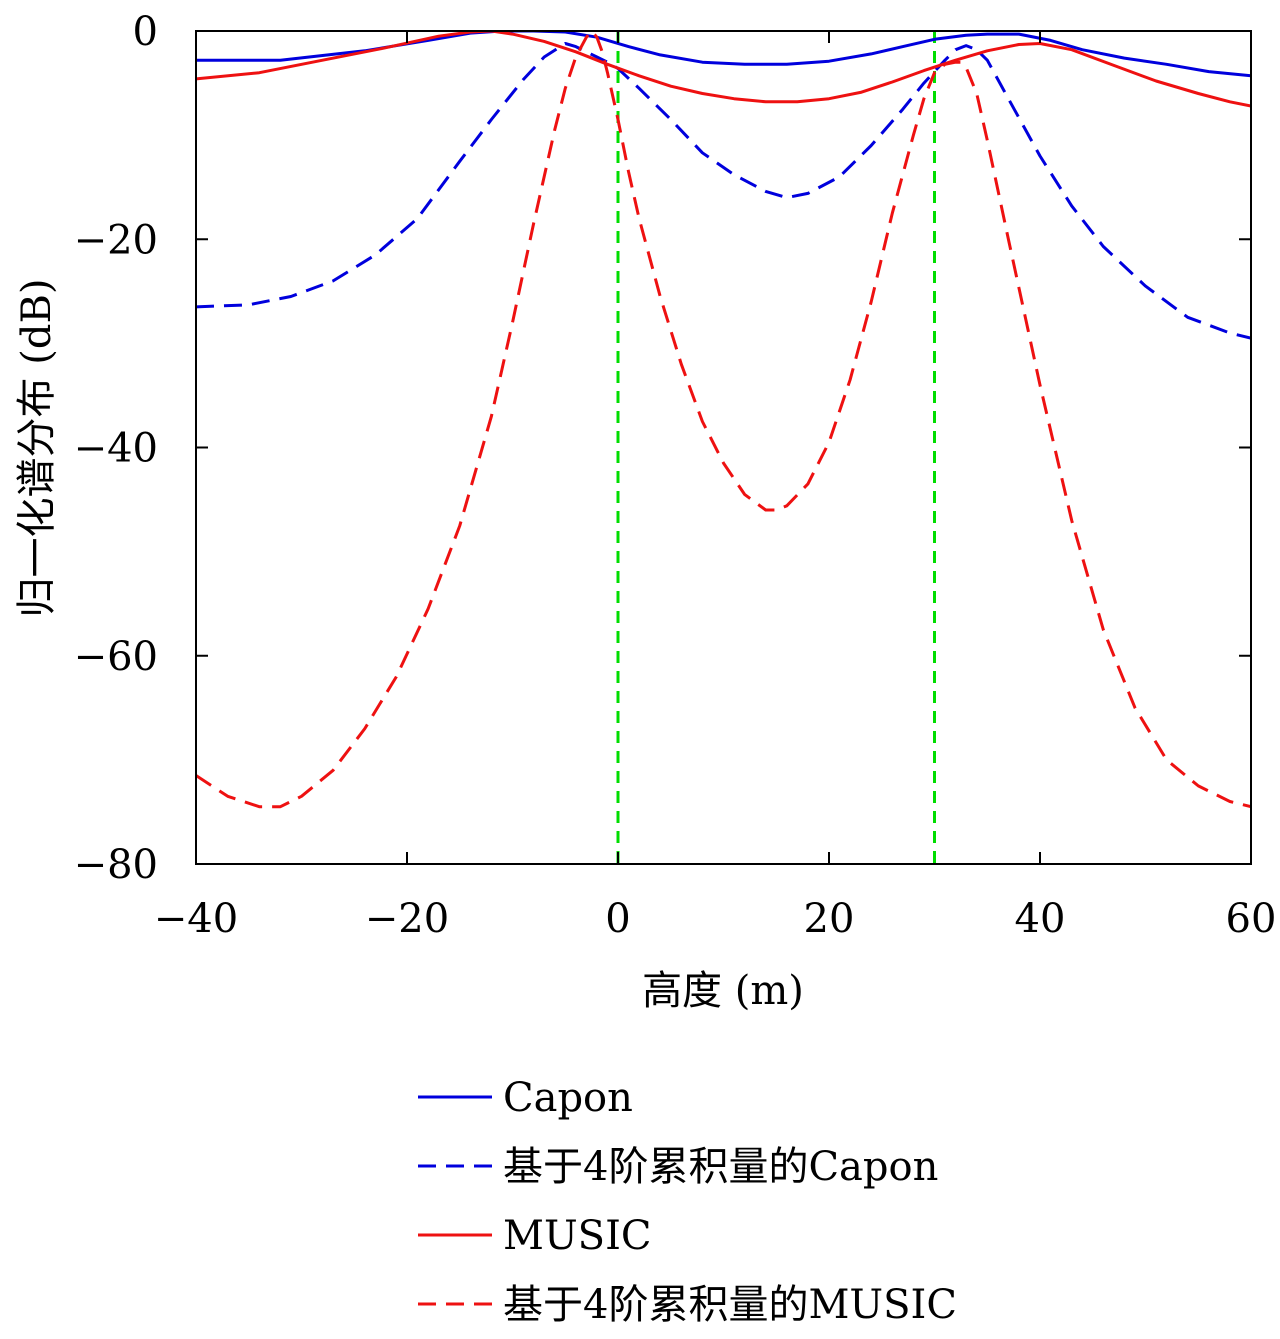 The height and width of the screenshot is (1339, 1280). Describe the element at coordinates (720, 1167) in the screenshot. I see `legend-label: 基于4阶累积量的Capon` at that location.